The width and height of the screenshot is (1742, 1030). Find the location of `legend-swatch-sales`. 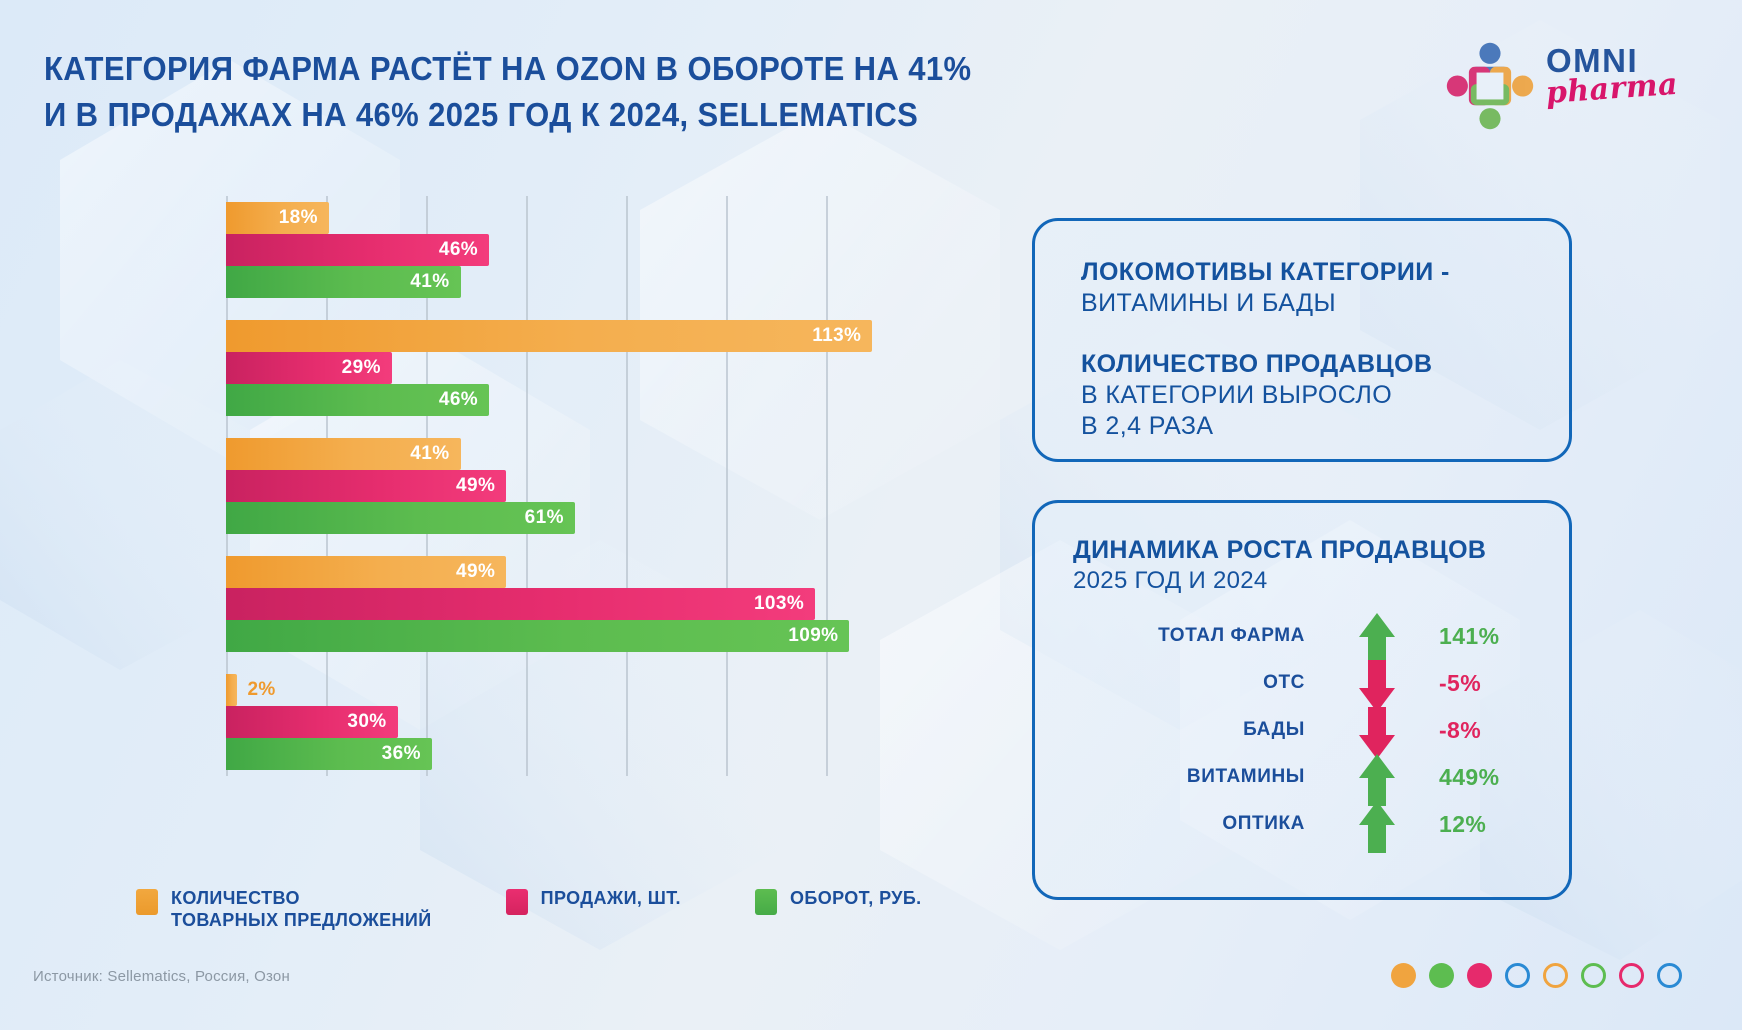

legend-swatch-sales is located at coordinates (516, 902).